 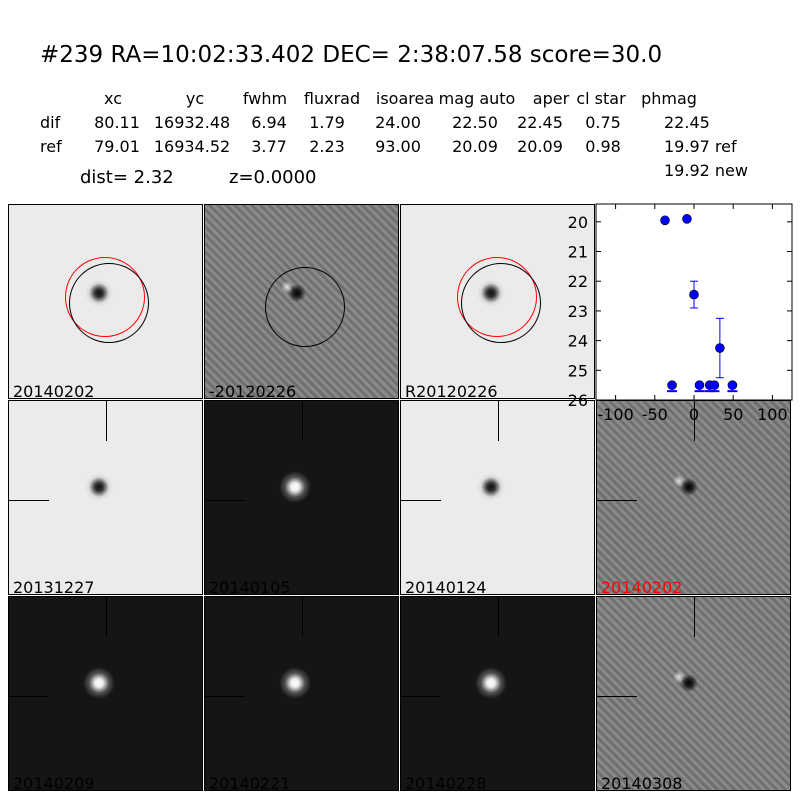 What do you see at coordinates (105, 693) in the screenshot?
I see `image-stamp: 20140209` at bounding box center [105, 693].